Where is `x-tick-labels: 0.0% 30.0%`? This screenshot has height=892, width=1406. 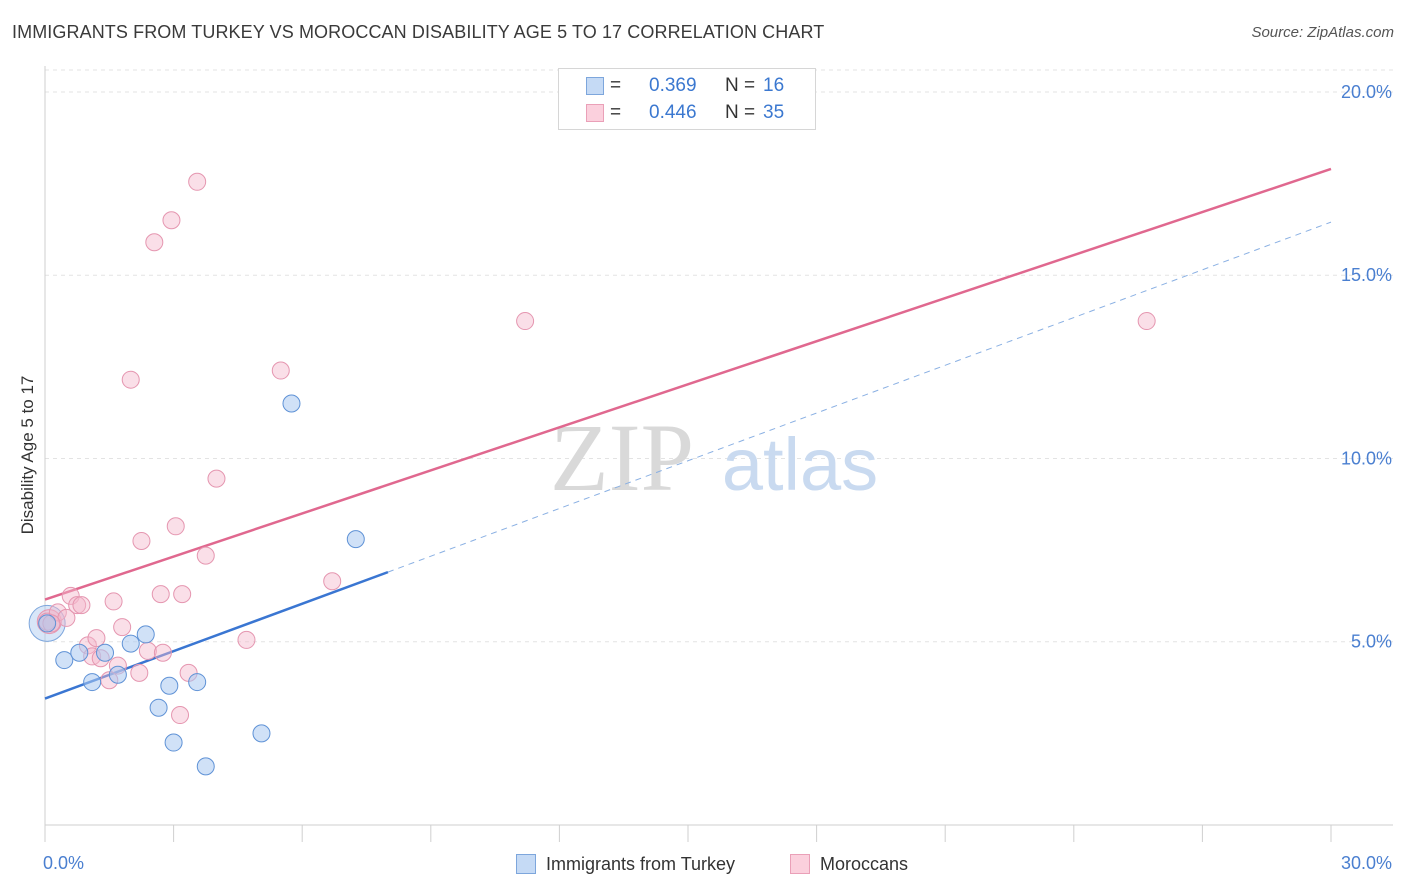 x-tick-labels: 0.0% 30.0% is located at coordinates (717, 863).